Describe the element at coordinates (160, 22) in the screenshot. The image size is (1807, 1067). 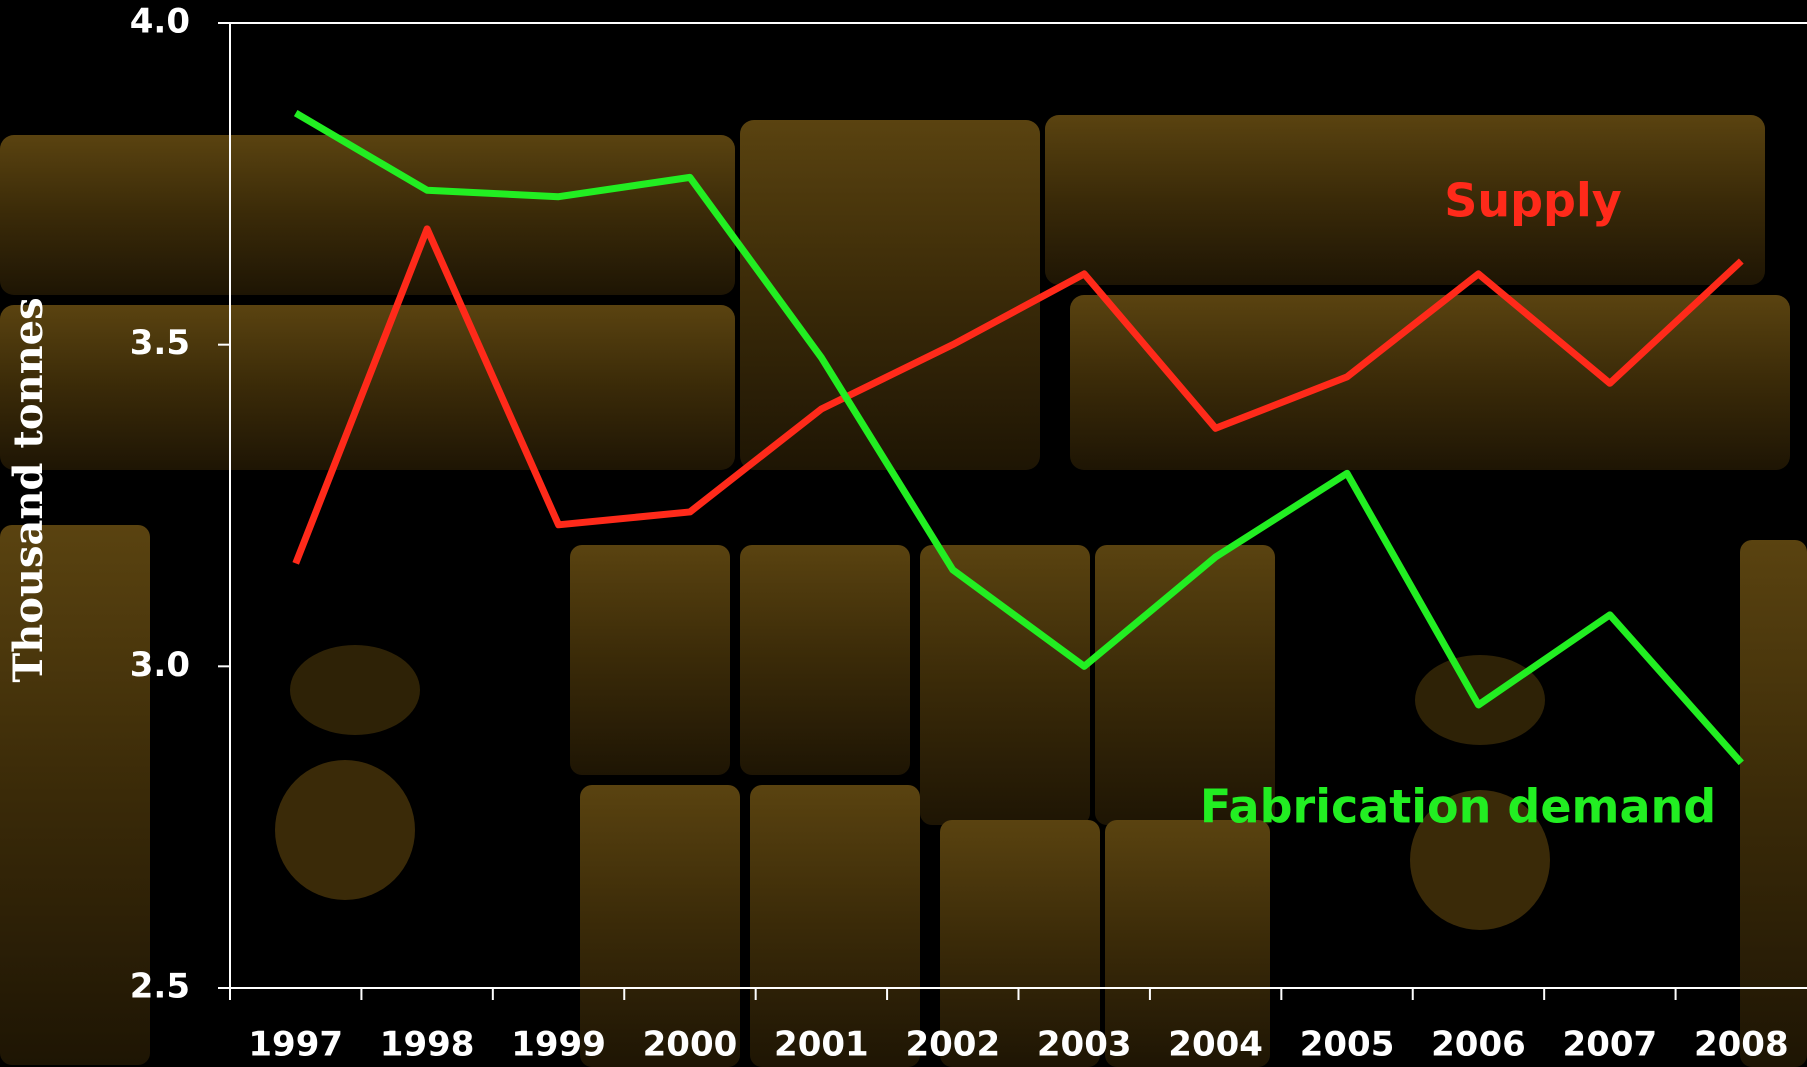
I see `y-tick-label: 4.0` at that location.